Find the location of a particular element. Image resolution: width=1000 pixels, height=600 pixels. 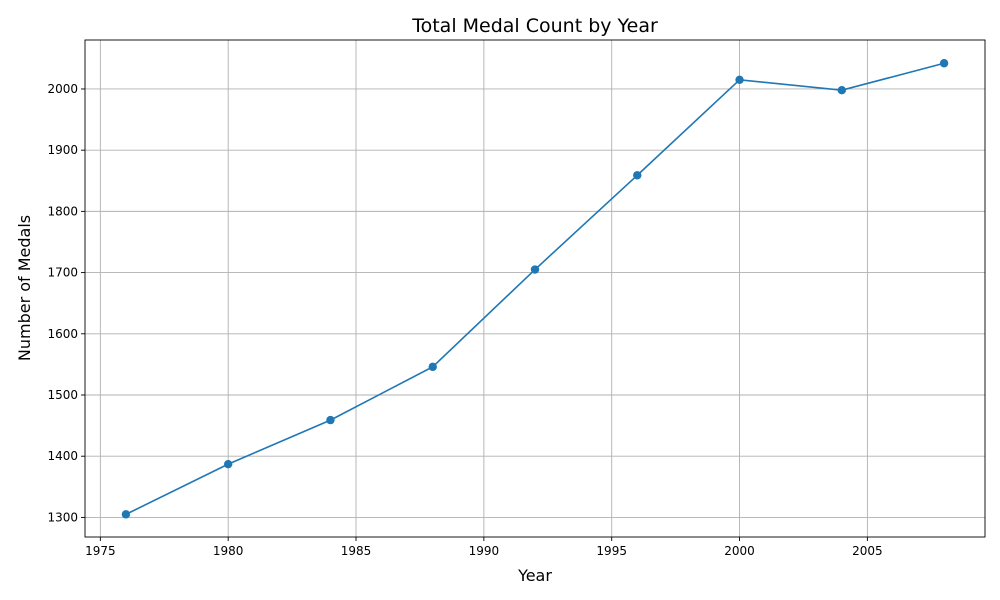

x-tick-label: 2005 is located at coordinates (867, 551).